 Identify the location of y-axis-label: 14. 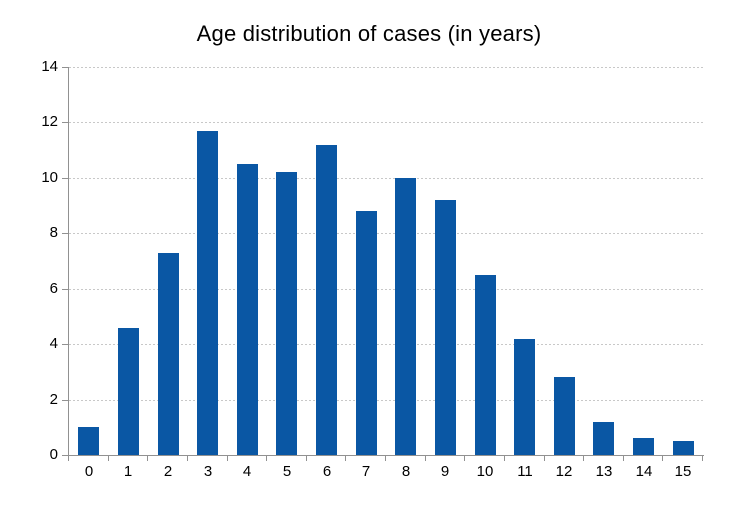
(49, 66).